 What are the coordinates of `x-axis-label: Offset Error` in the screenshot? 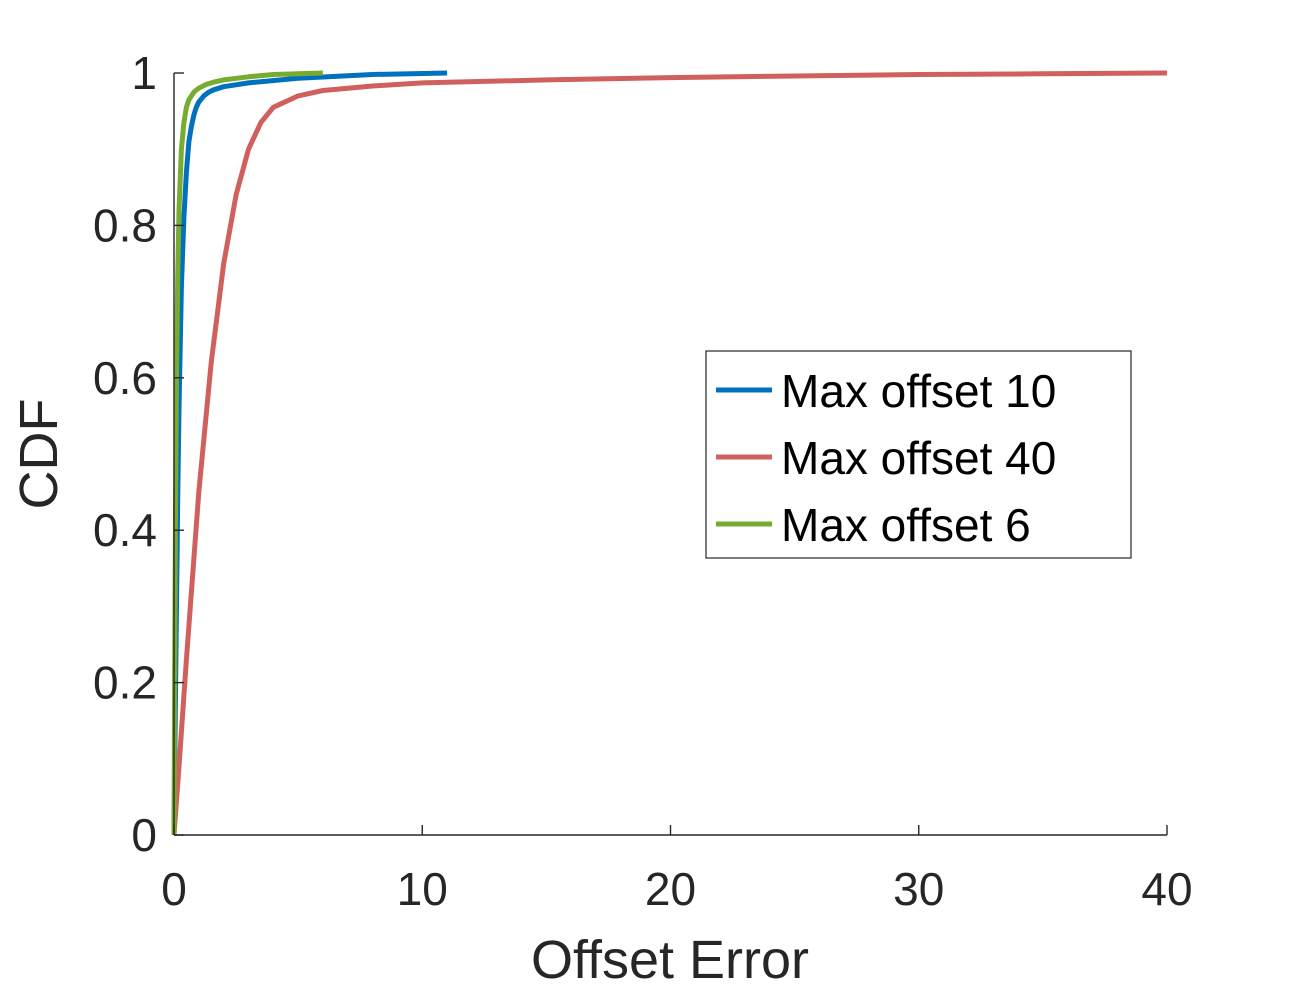 It's located at (670, 960).